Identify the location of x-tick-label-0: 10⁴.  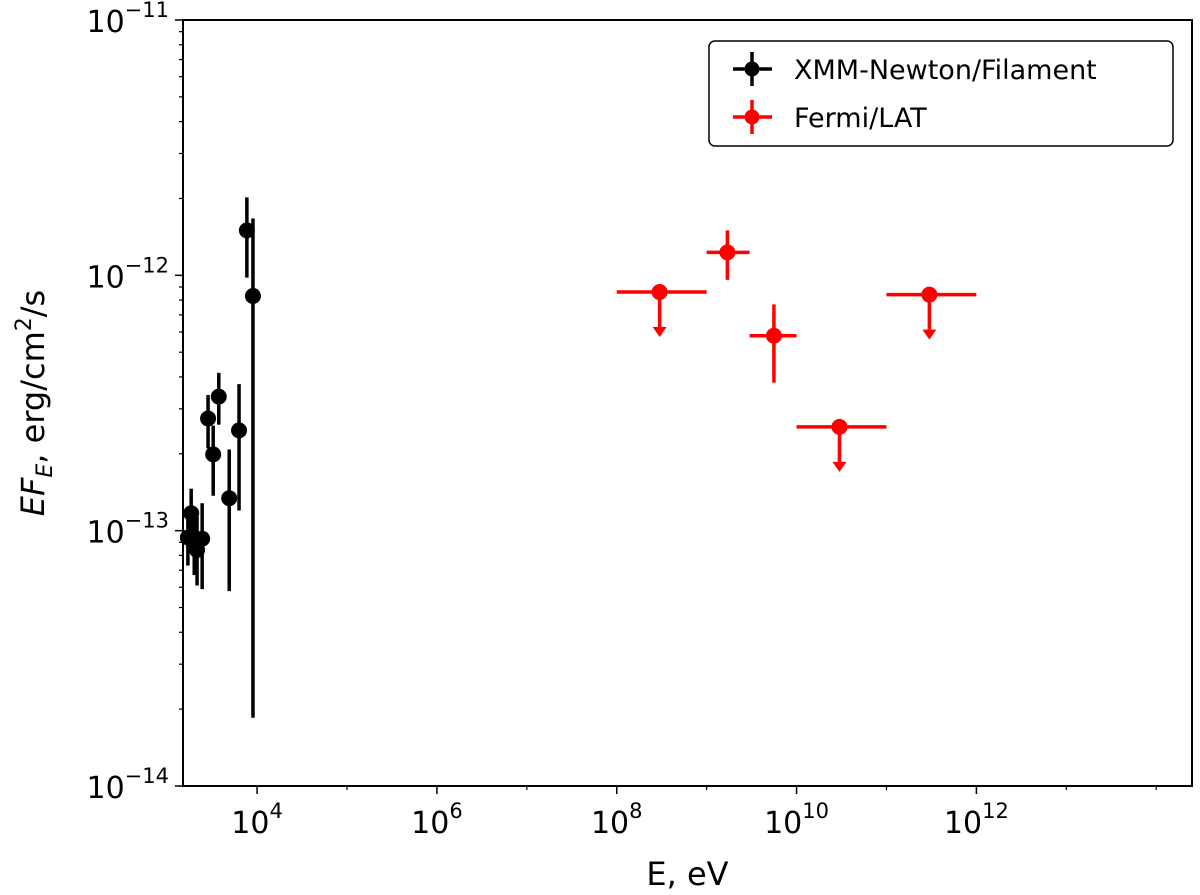
(257, 820).